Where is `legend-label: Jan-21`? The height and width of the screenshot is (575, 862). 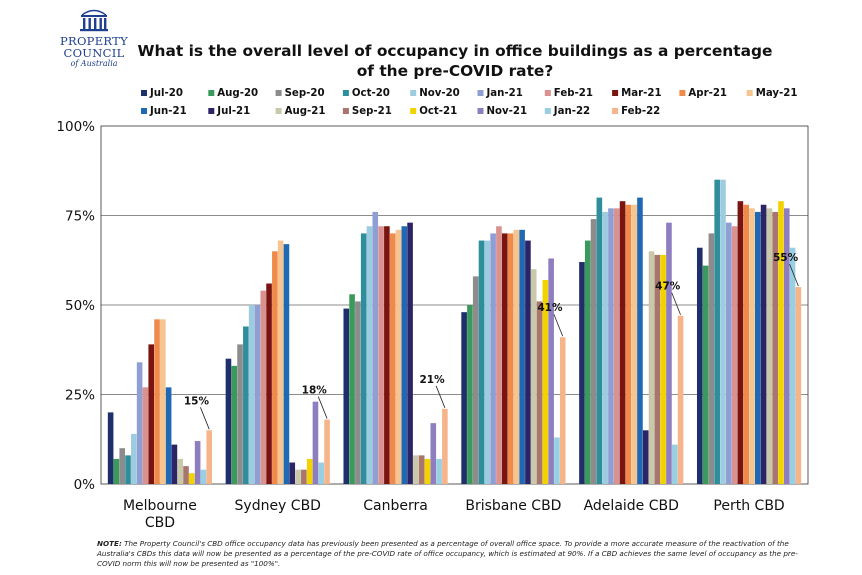
legend-label: Jan-21 is located at coordinates (504, 93).